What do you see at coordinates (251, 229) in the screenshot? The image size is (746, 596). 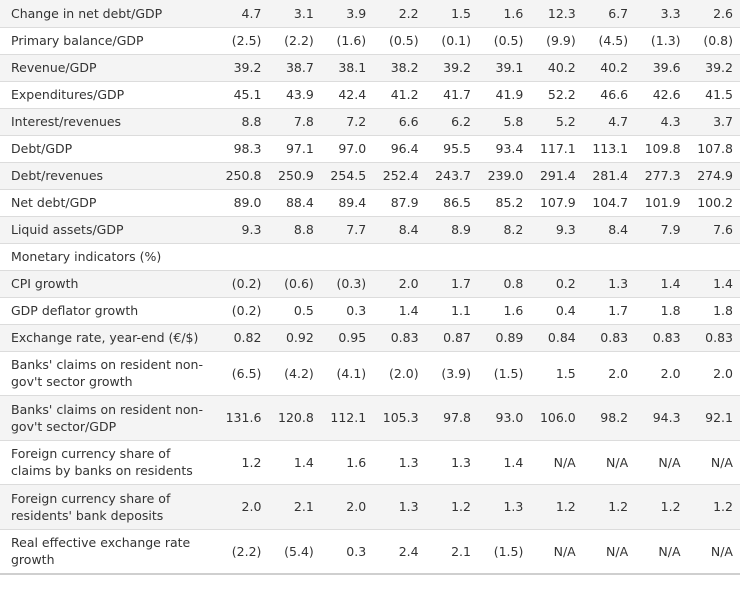 I see `value-cell: 9.3` at bounding box center [251, 229].